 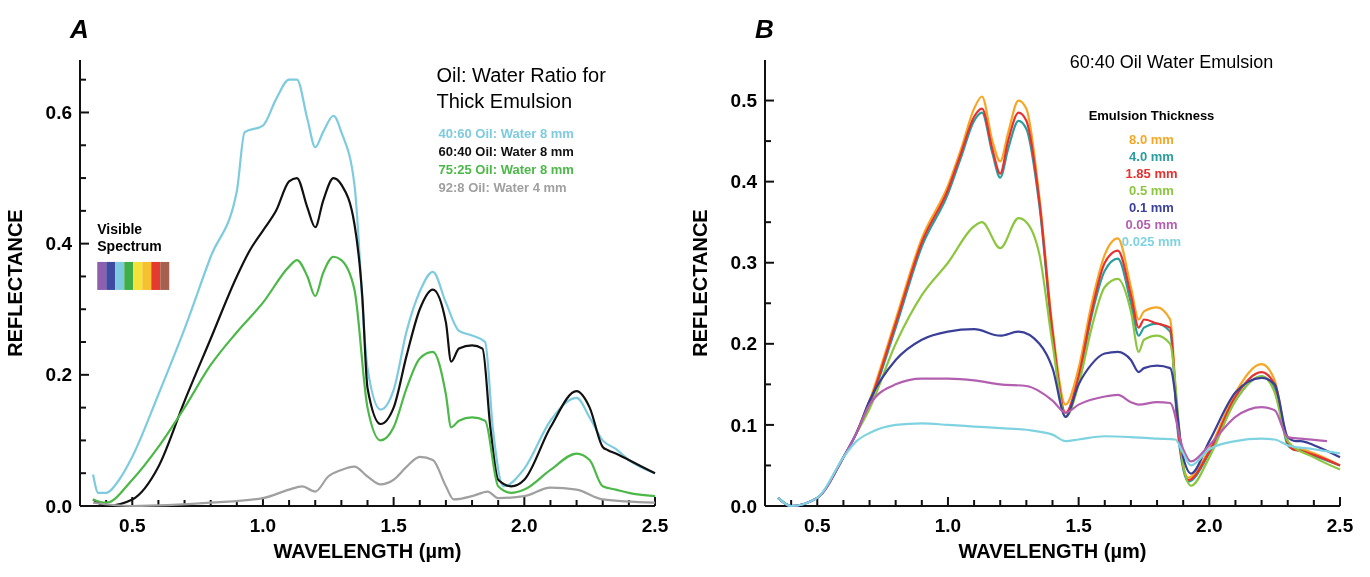 What do you see at coordinates (1151, 190) in the screenshot?
I see `text: 0.5 mm` at bounding box center [1151, 190].